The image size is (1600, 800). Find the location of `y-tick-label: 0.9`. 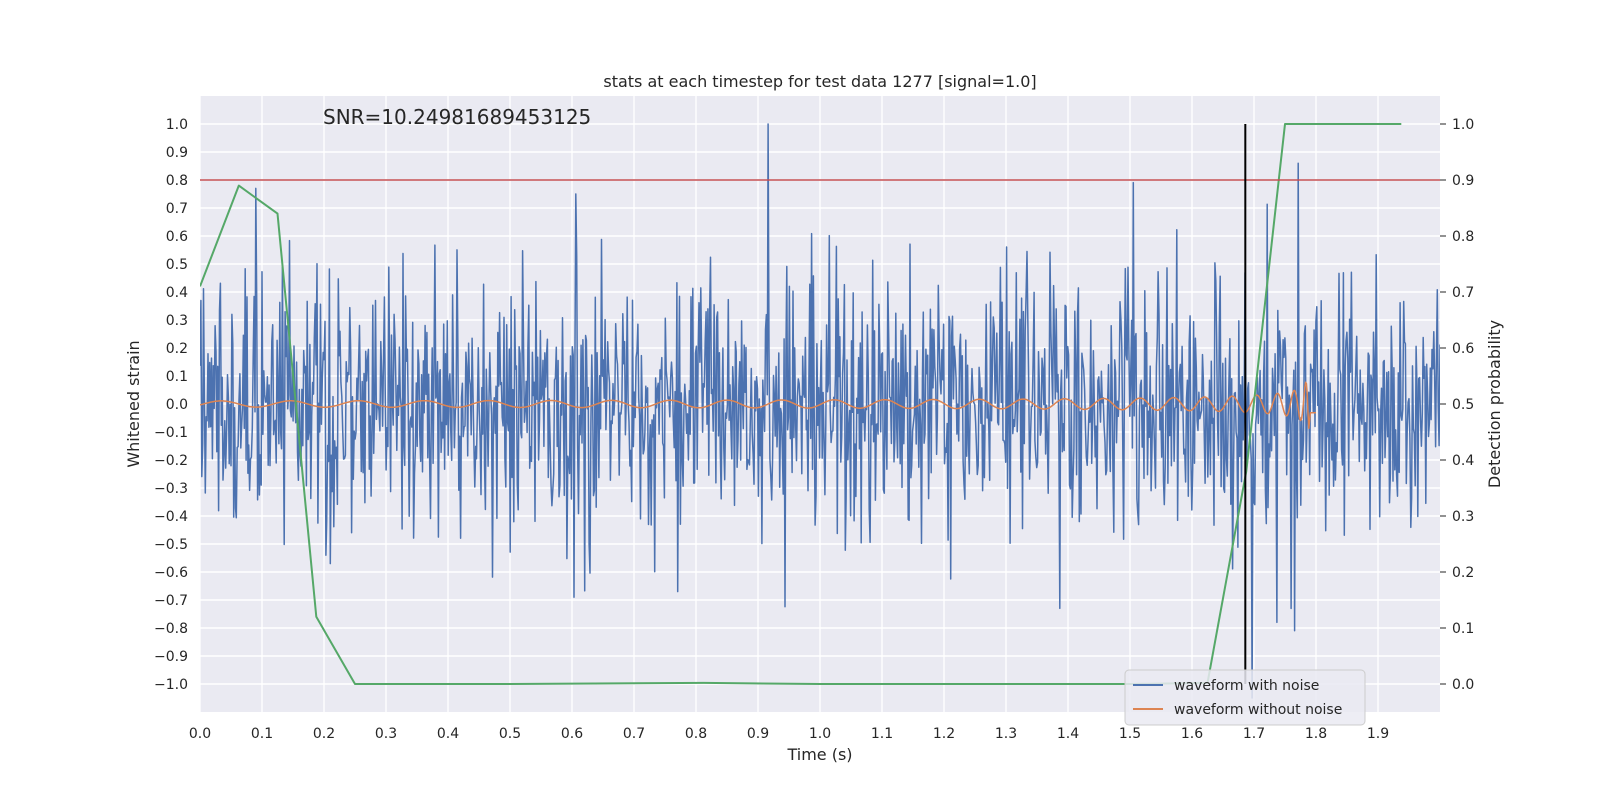

y-tick-label: 0.9 is located at coordinates (177, 153).